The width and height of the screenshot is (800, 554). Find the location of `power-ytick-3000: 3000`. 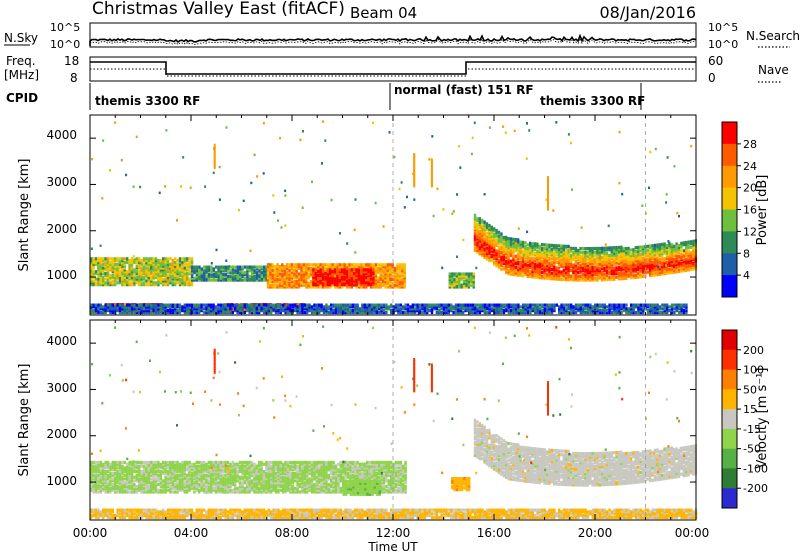

power-ytick-3000: 3000 is located at coordinates (61, 182).